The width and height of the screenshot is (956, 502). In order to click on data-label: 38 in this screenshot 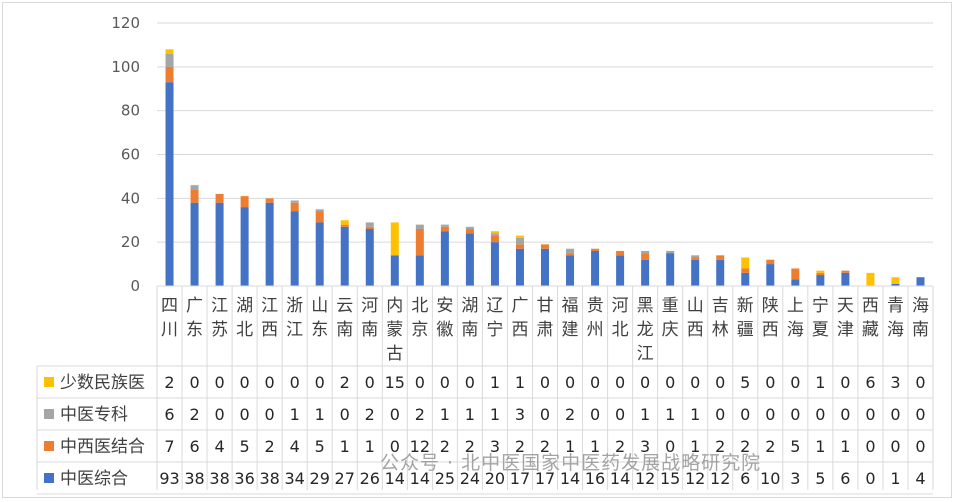, I will do `click(194, 478)`.